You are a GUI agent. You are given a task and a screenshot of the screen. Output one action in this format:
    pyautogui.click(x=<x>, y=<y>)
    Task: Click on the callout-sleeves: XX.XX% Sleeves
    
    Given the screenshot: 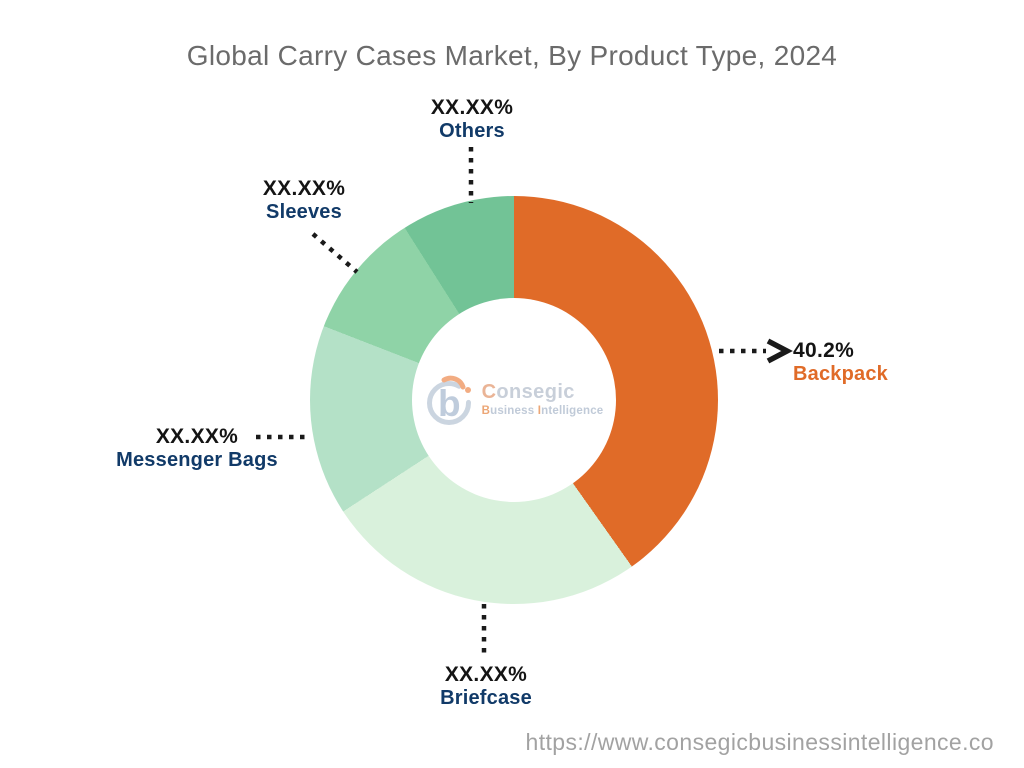 What is the action you would take?
    pyautogui.click(x=304, y=200)
    